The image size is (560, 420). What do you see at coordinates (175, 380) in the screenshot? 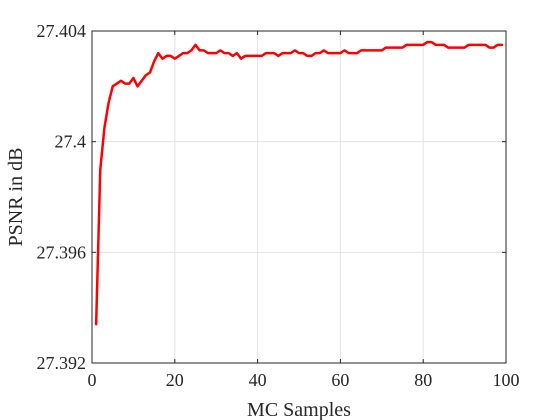
I see `x-tick-label: 20` at bounding box center [175, 380].